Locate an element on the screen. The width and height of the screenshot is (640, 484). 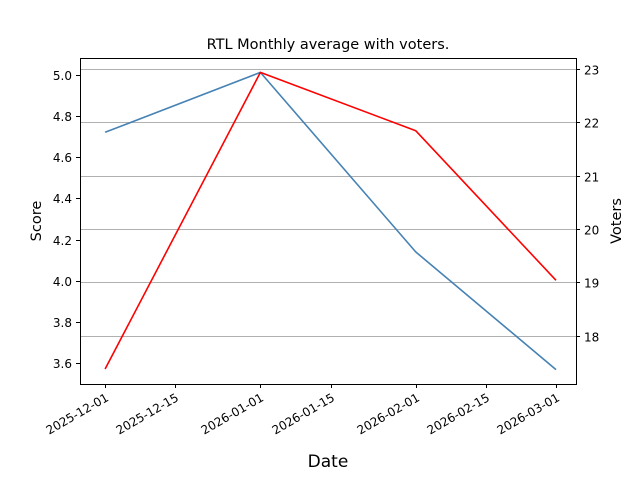
y-tick-label-left: 3.6 is located at coordinates (62, 364).